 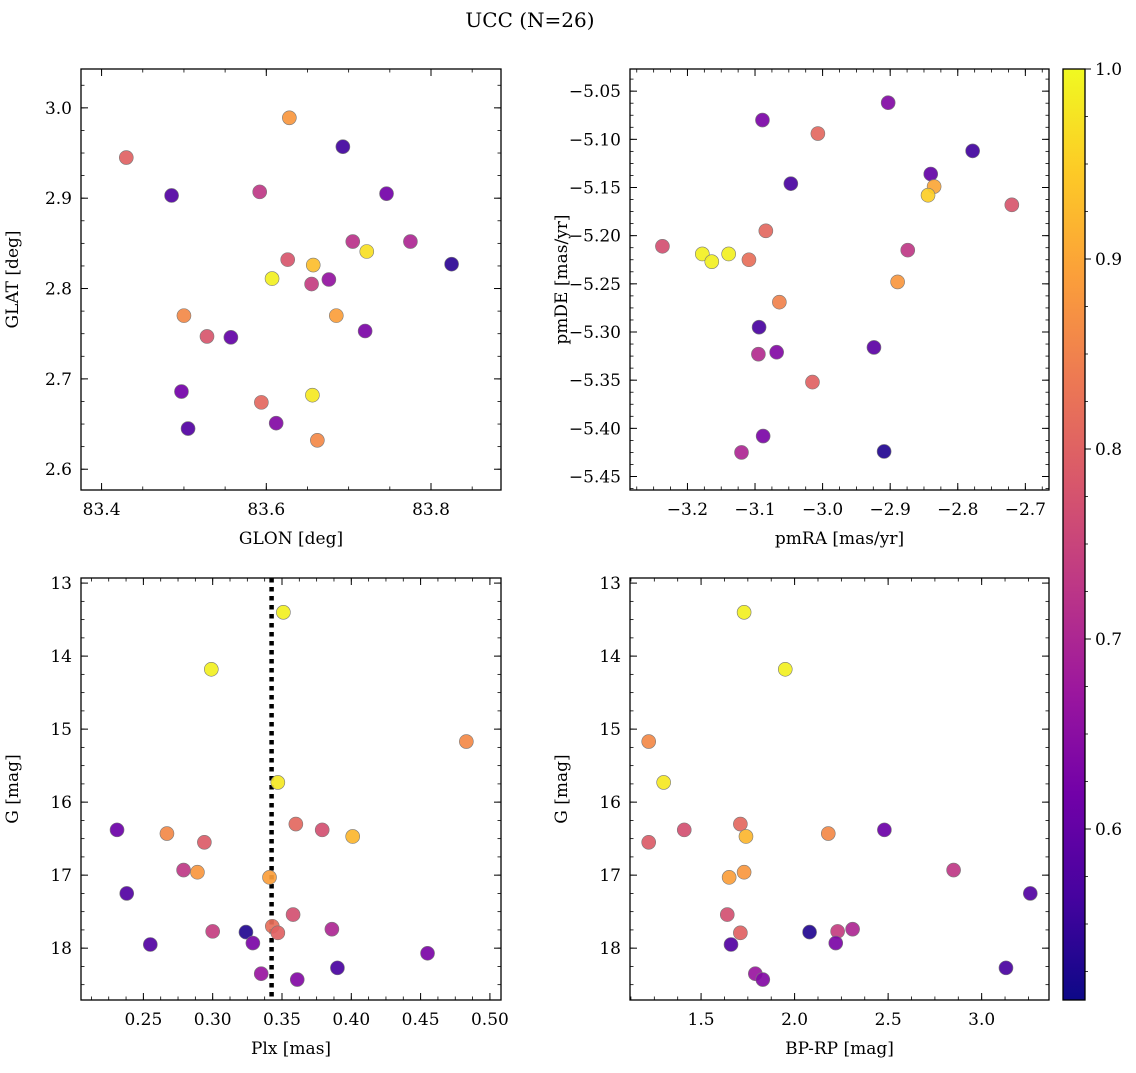 I want to click on x-axis-label: Plx [mas], so click(x=291, y=1049).